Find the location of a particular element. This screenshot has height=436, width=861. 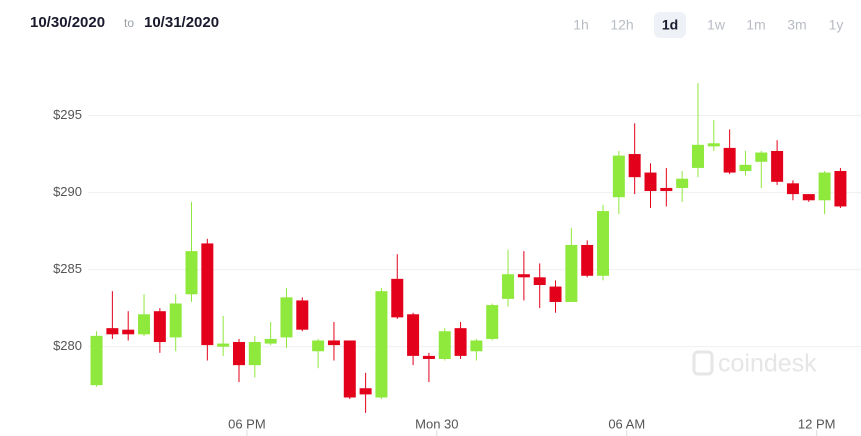

y-tick-label: $285 is located at coordinates (67, 268).